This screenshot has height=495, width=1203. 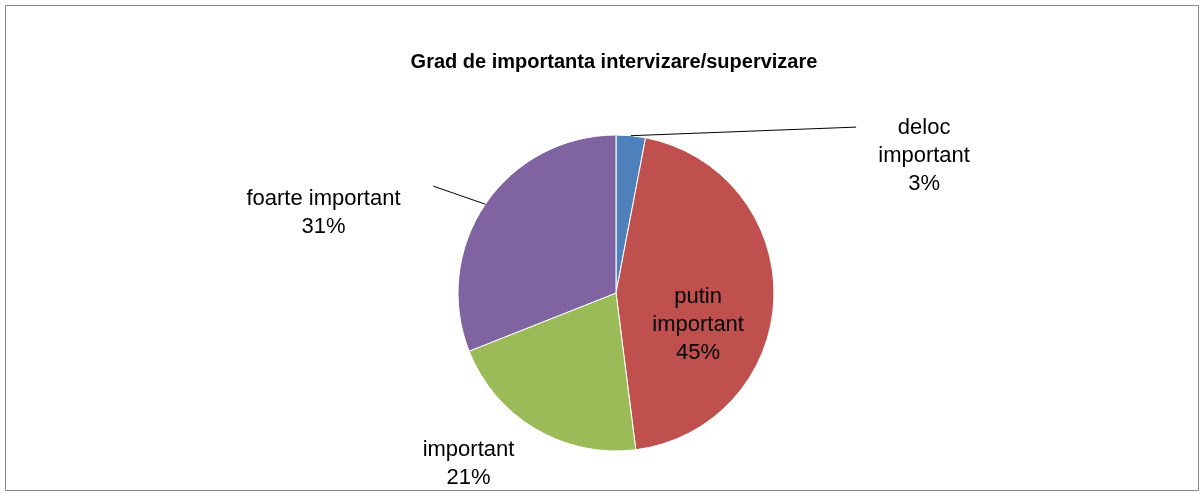 I want to click on data-label: 45%, so click(x=698, y=351).